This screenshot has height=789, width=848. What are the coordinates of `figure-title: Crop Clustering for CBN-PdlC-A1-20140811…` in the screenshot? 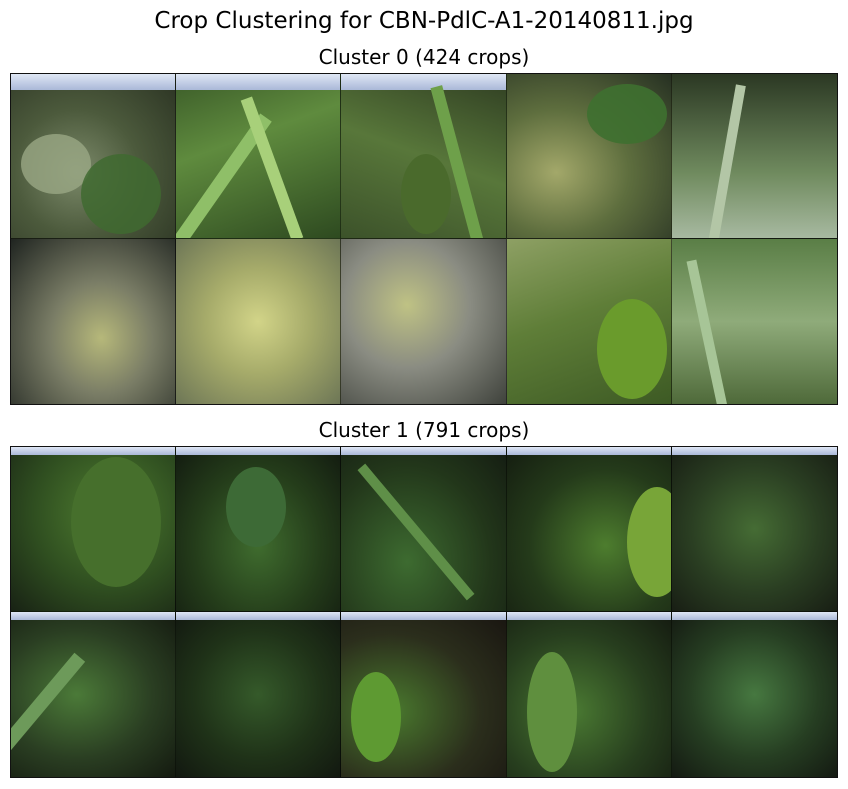 It's located at (424, 21).